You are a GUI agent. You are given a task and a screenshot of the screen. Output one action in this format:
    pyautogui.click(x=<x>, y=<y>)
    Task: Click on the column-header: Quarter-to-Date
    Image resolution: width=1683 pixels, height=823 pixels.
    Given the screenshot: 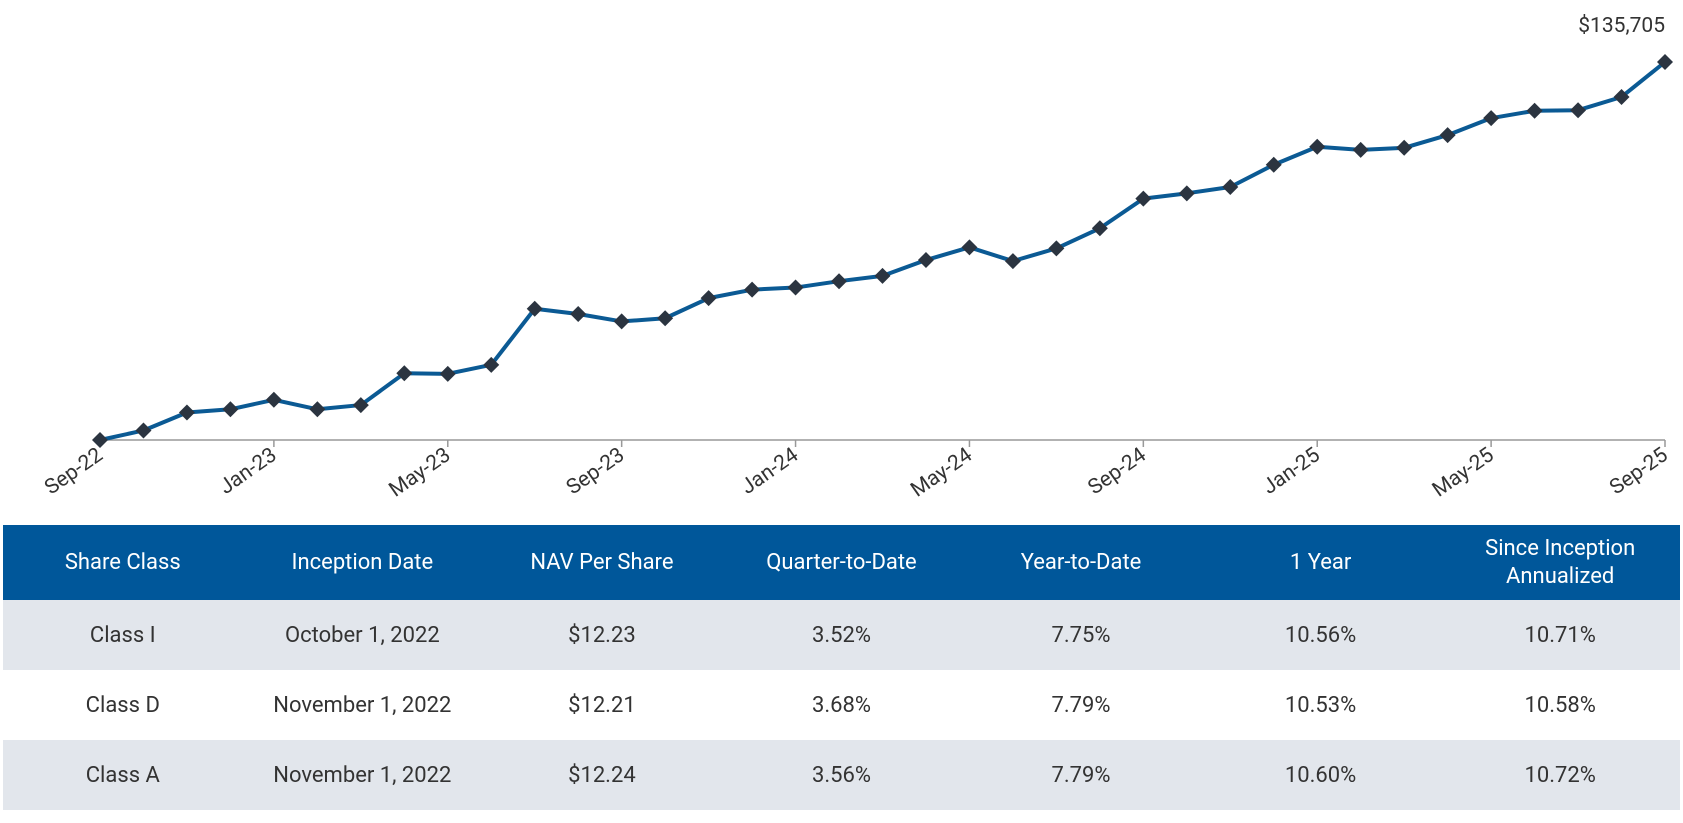 What is the action you would take?
    pyautogui.click(x=841, y=562)
    